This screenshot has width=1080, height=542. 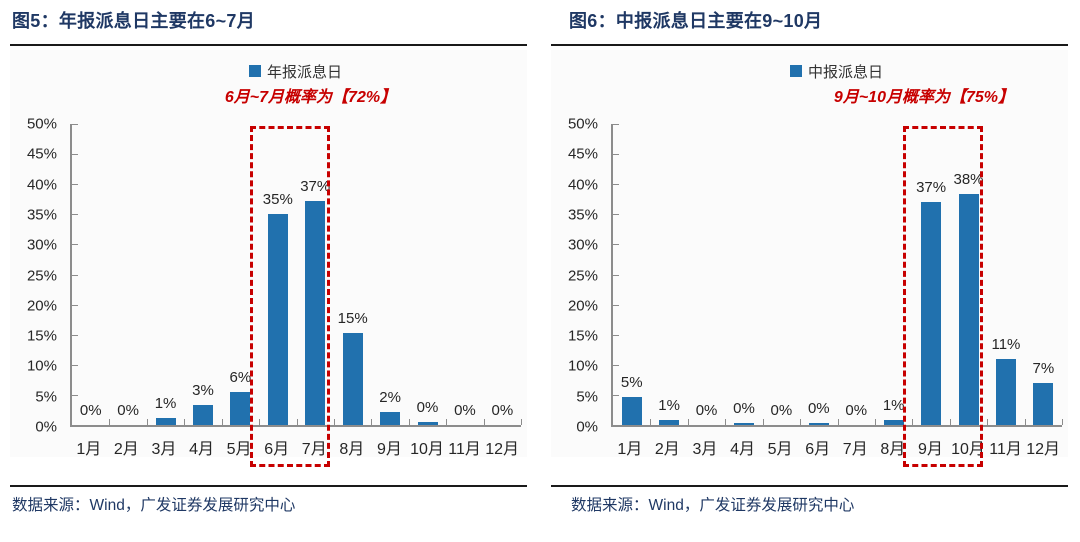 I want to click on x-axis-label: 3月, so click(x=705, y=449).